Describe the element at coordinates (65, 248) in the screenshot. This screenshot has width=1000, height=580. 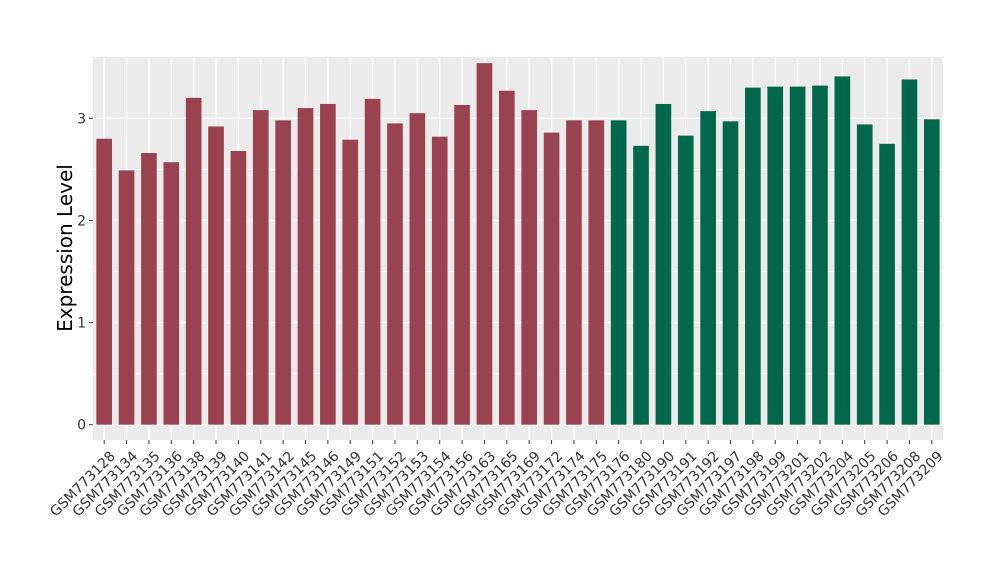
I see `y-axis-title: Expression Level` at that location.